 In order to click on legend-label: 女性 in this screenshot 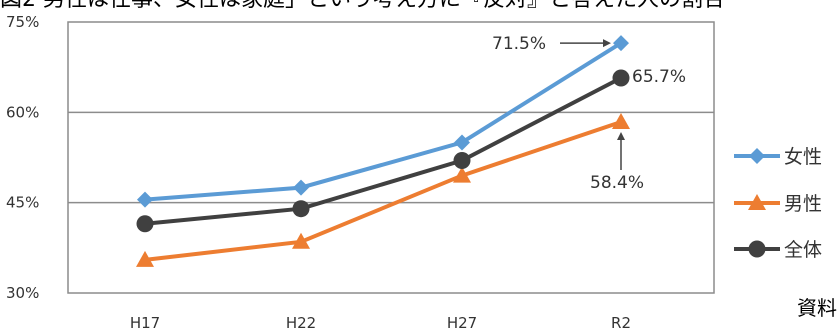, I will do `click(803, 157)`.